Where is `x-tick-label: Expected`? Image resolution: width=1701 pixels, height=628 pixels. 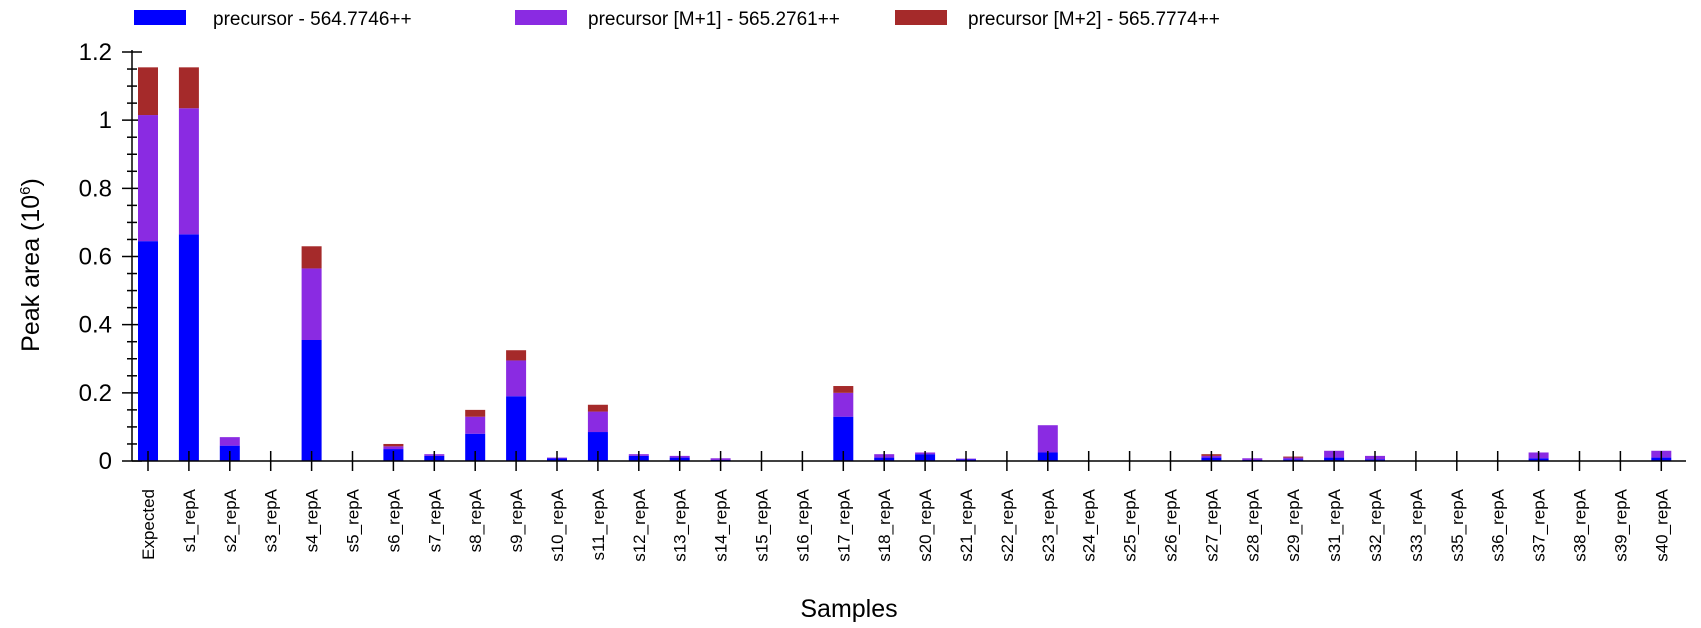
x-tick-label: Expected is located at coordinates (148, 524).